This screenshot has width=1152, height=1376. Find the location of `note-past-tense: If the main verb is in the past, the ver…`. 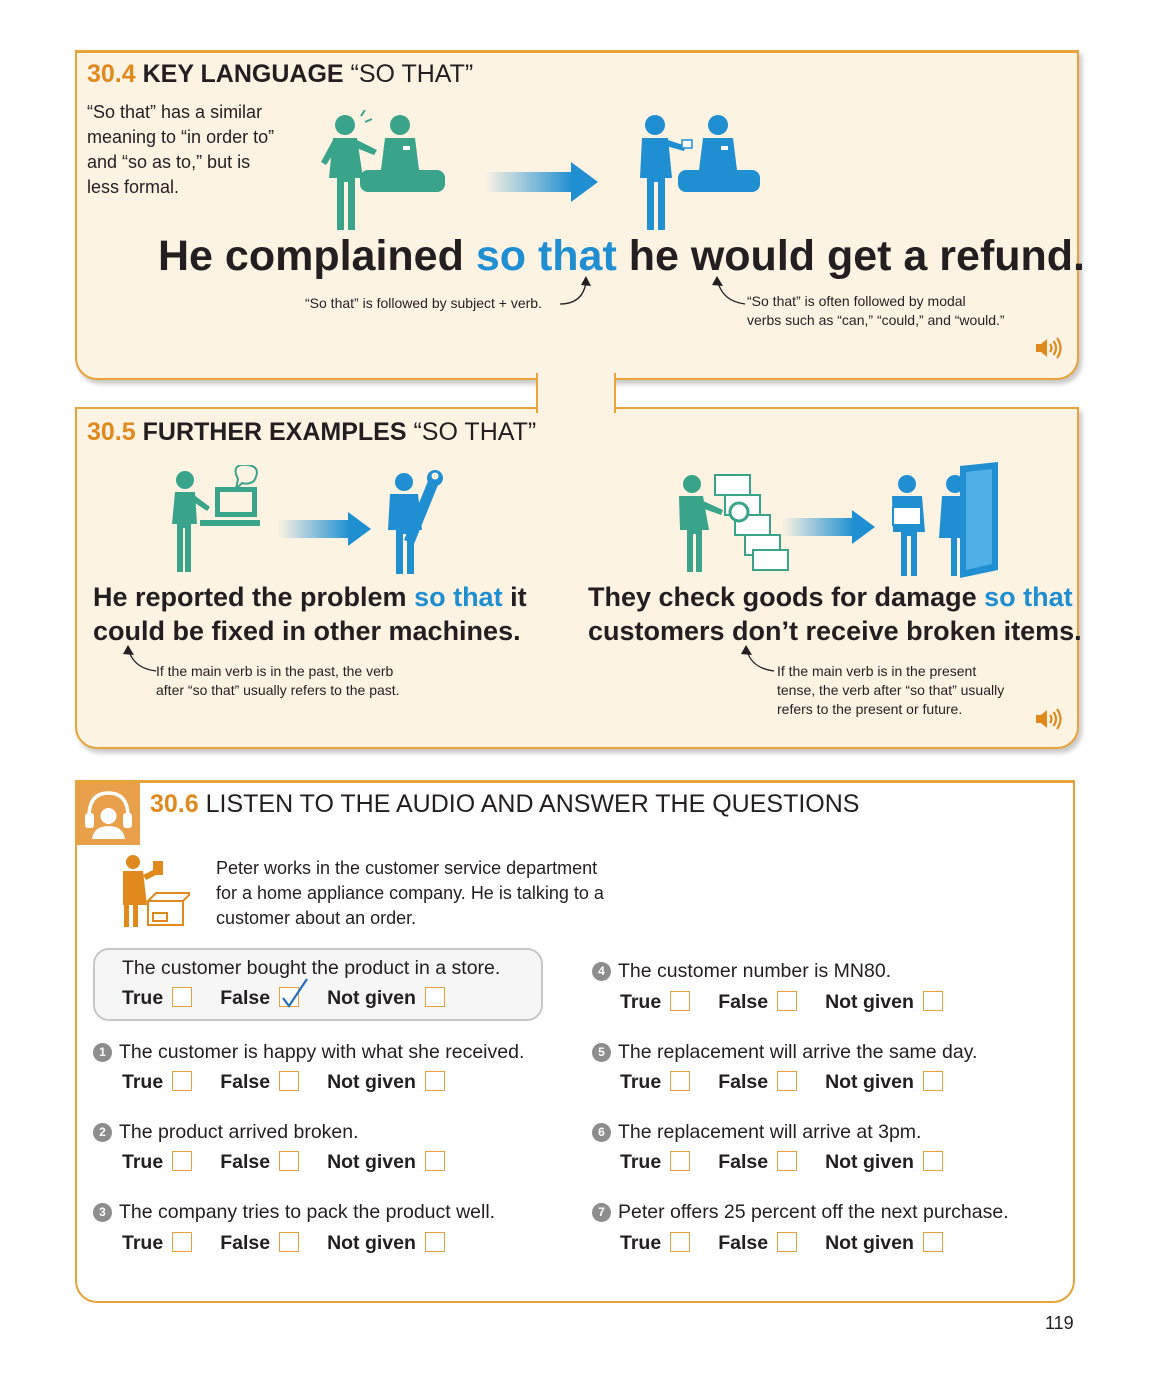

note-past-tense: If the main verb is in the past, the ver… is located at coordinates (278, 681).